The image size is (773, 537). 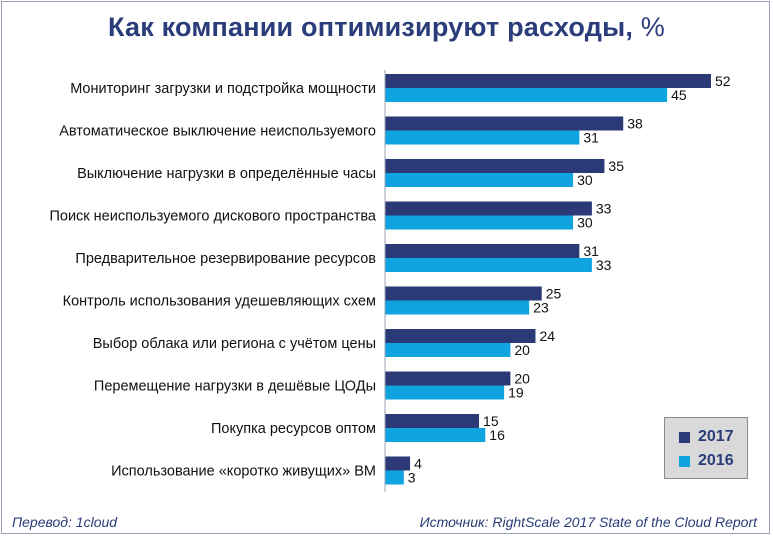 I want to click on value-label-2017: 20, so click(x=522, y=379).